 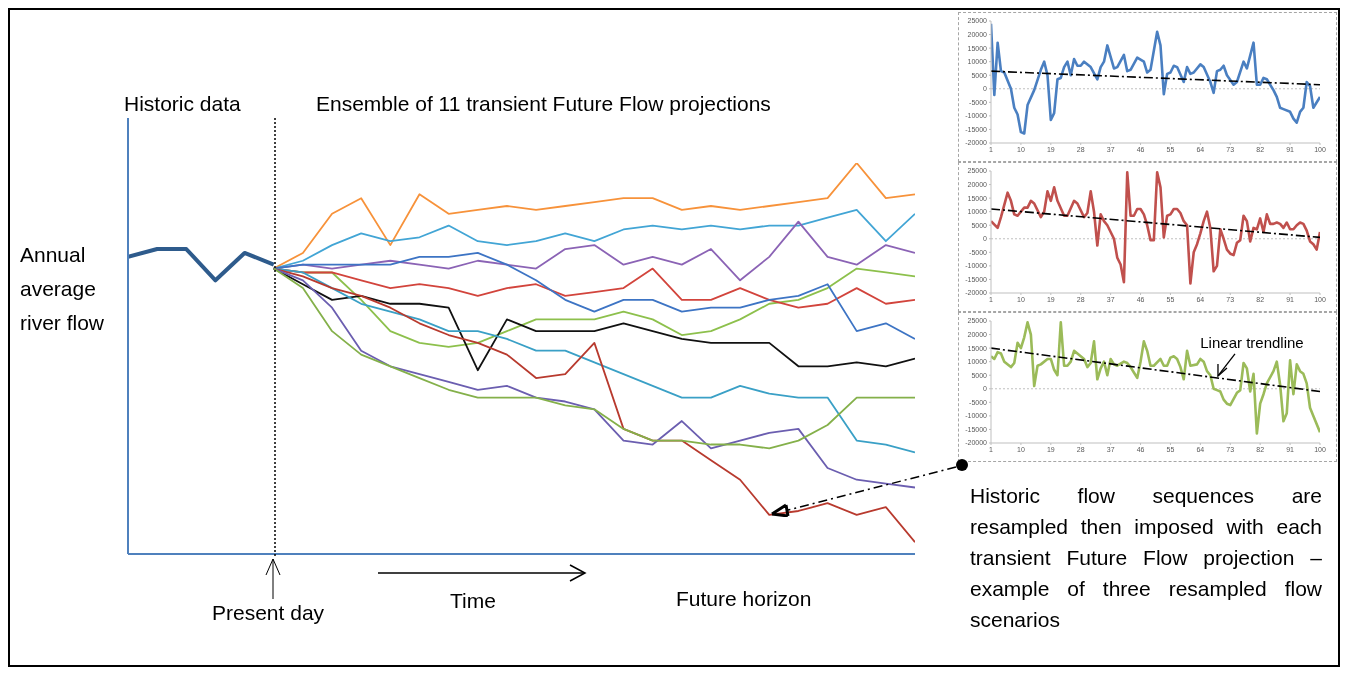 I want to click on text: Historic data, so click(x=182, y=104).